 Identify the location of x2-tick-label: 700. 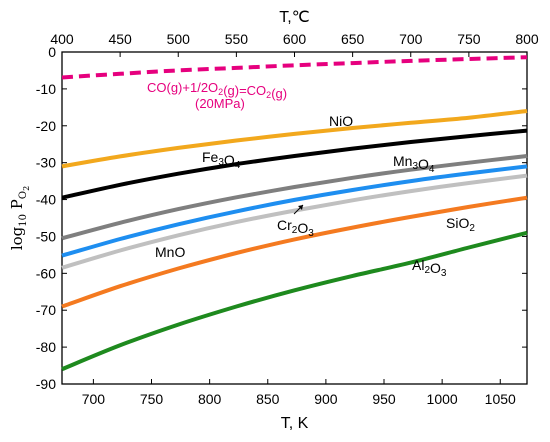
(411, 39).